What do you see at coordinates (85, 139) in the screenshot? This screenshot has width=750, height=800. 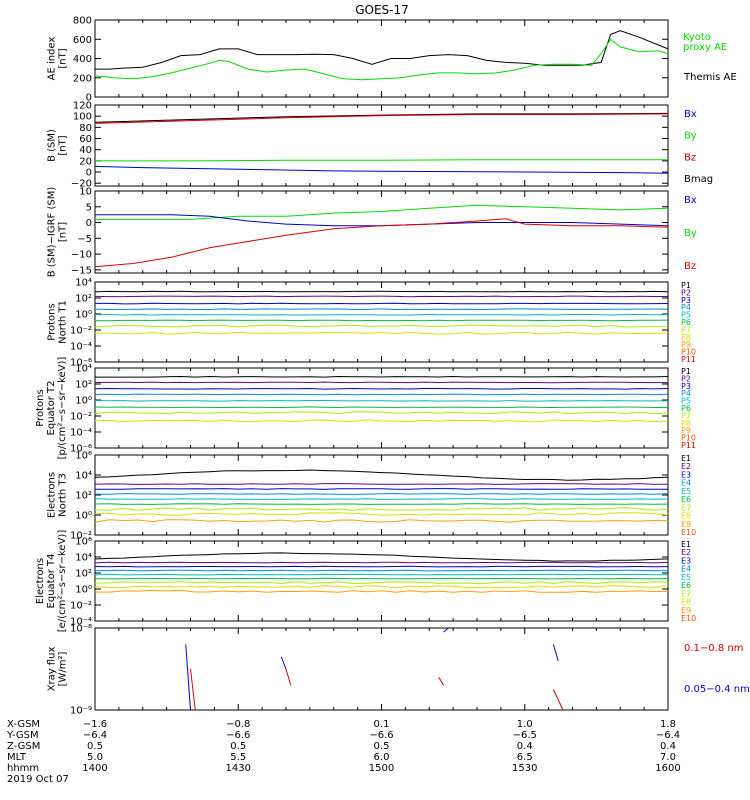 I see `y-tick-label: 60` at bounding box center [85, 139].